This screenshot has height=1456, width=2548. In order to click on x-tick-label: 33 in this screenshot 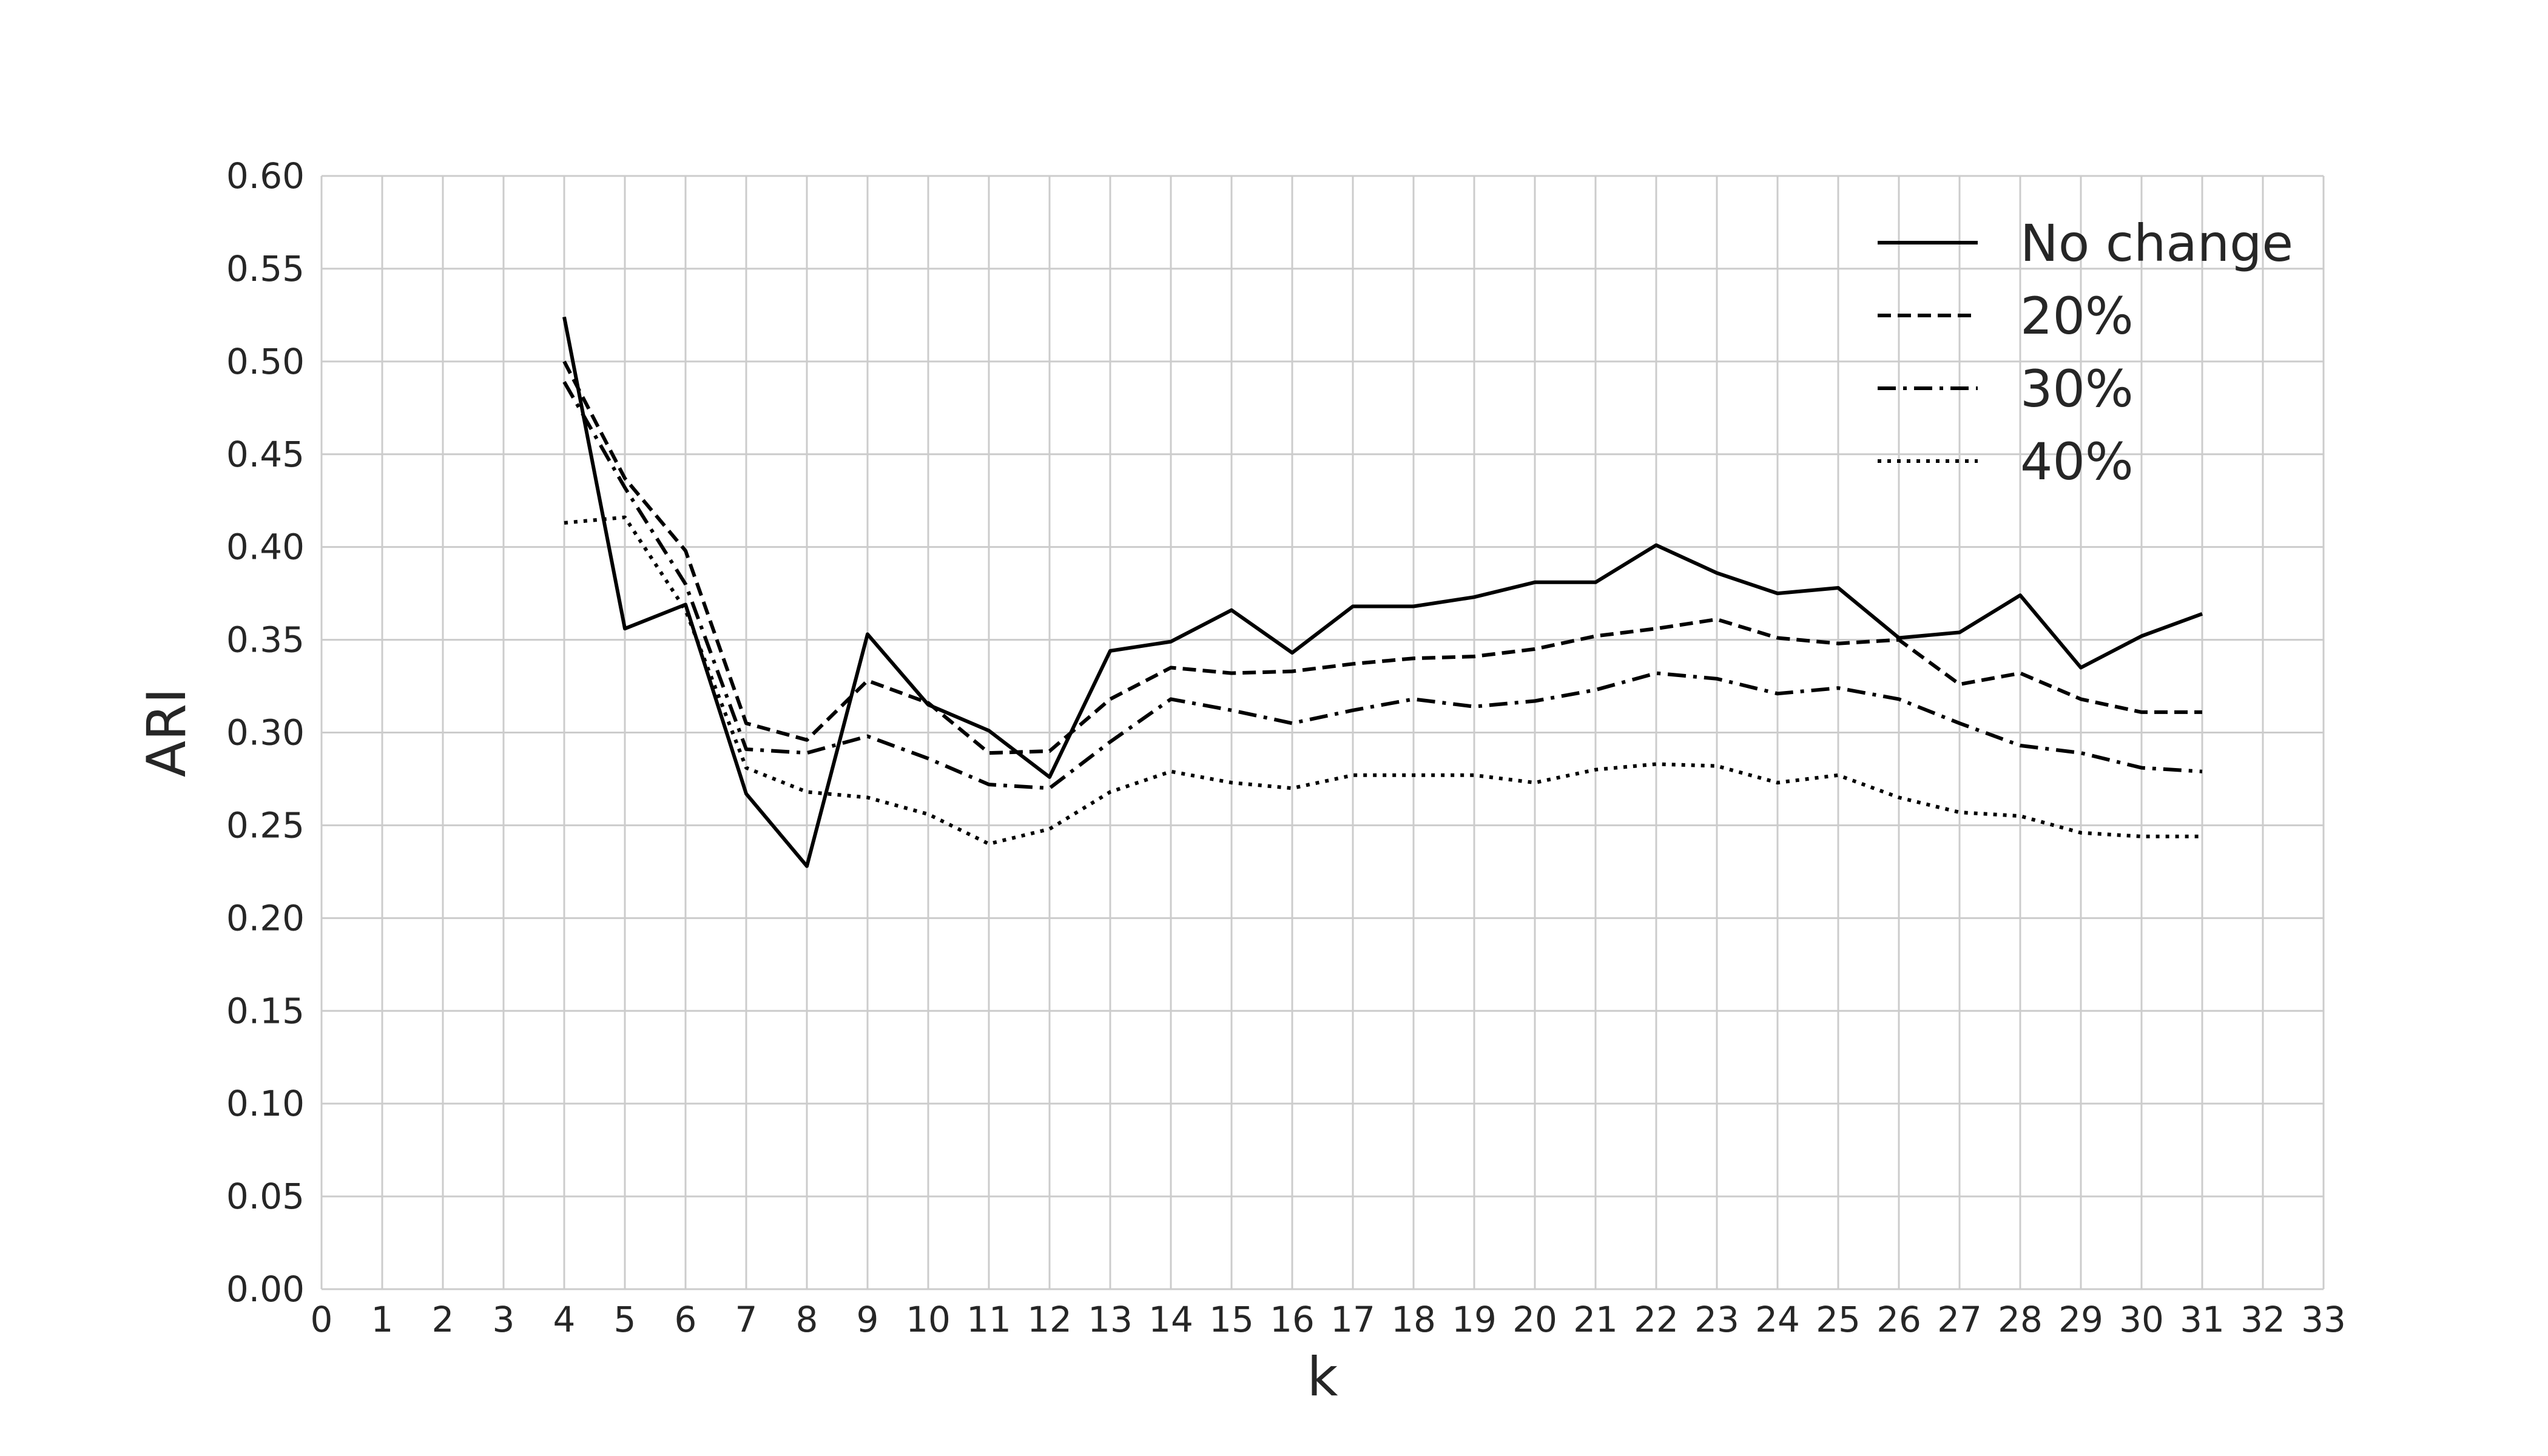, I will do `click(2323, 1319)`.